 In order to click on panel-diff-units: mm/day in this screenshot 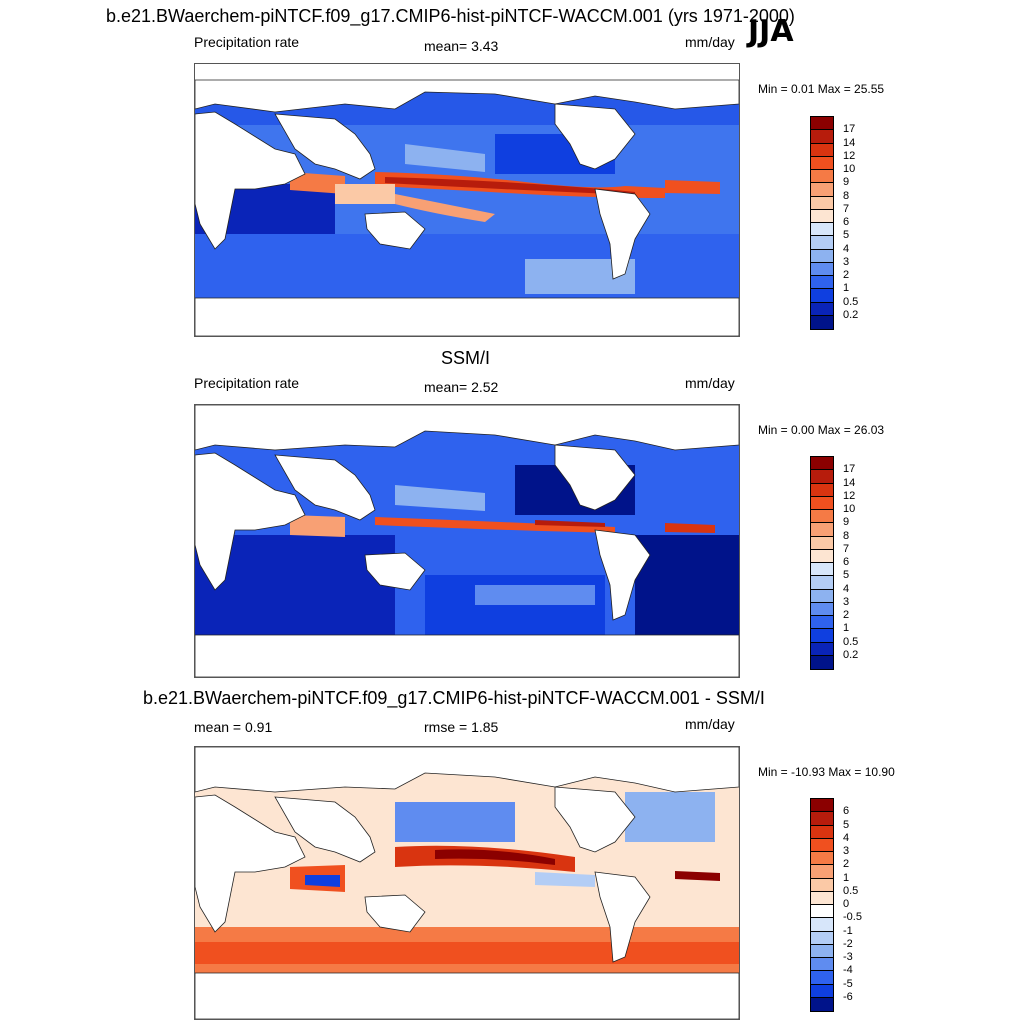, I will do `click(710, 724)`.